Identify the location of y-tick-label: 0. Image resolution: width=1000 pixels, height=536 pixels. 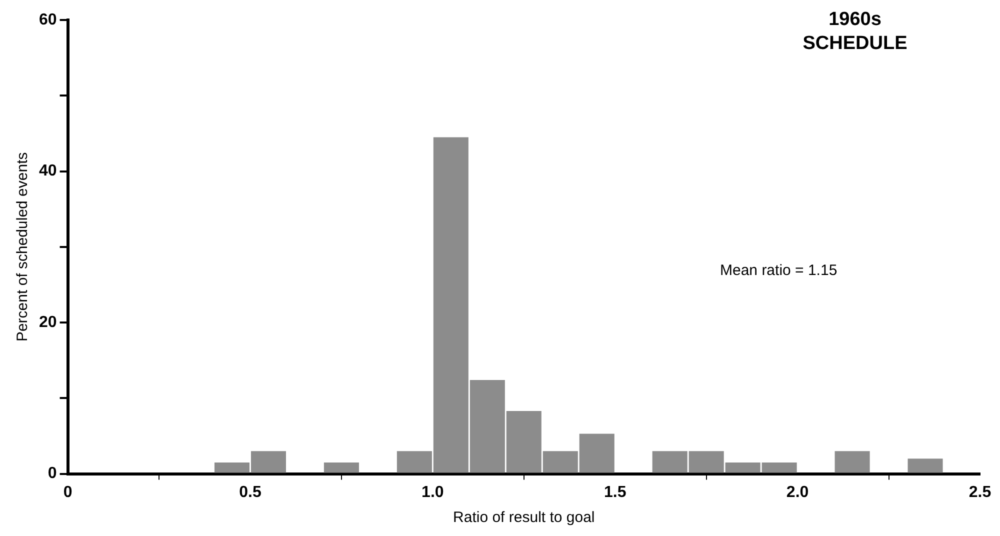
(52, 473).